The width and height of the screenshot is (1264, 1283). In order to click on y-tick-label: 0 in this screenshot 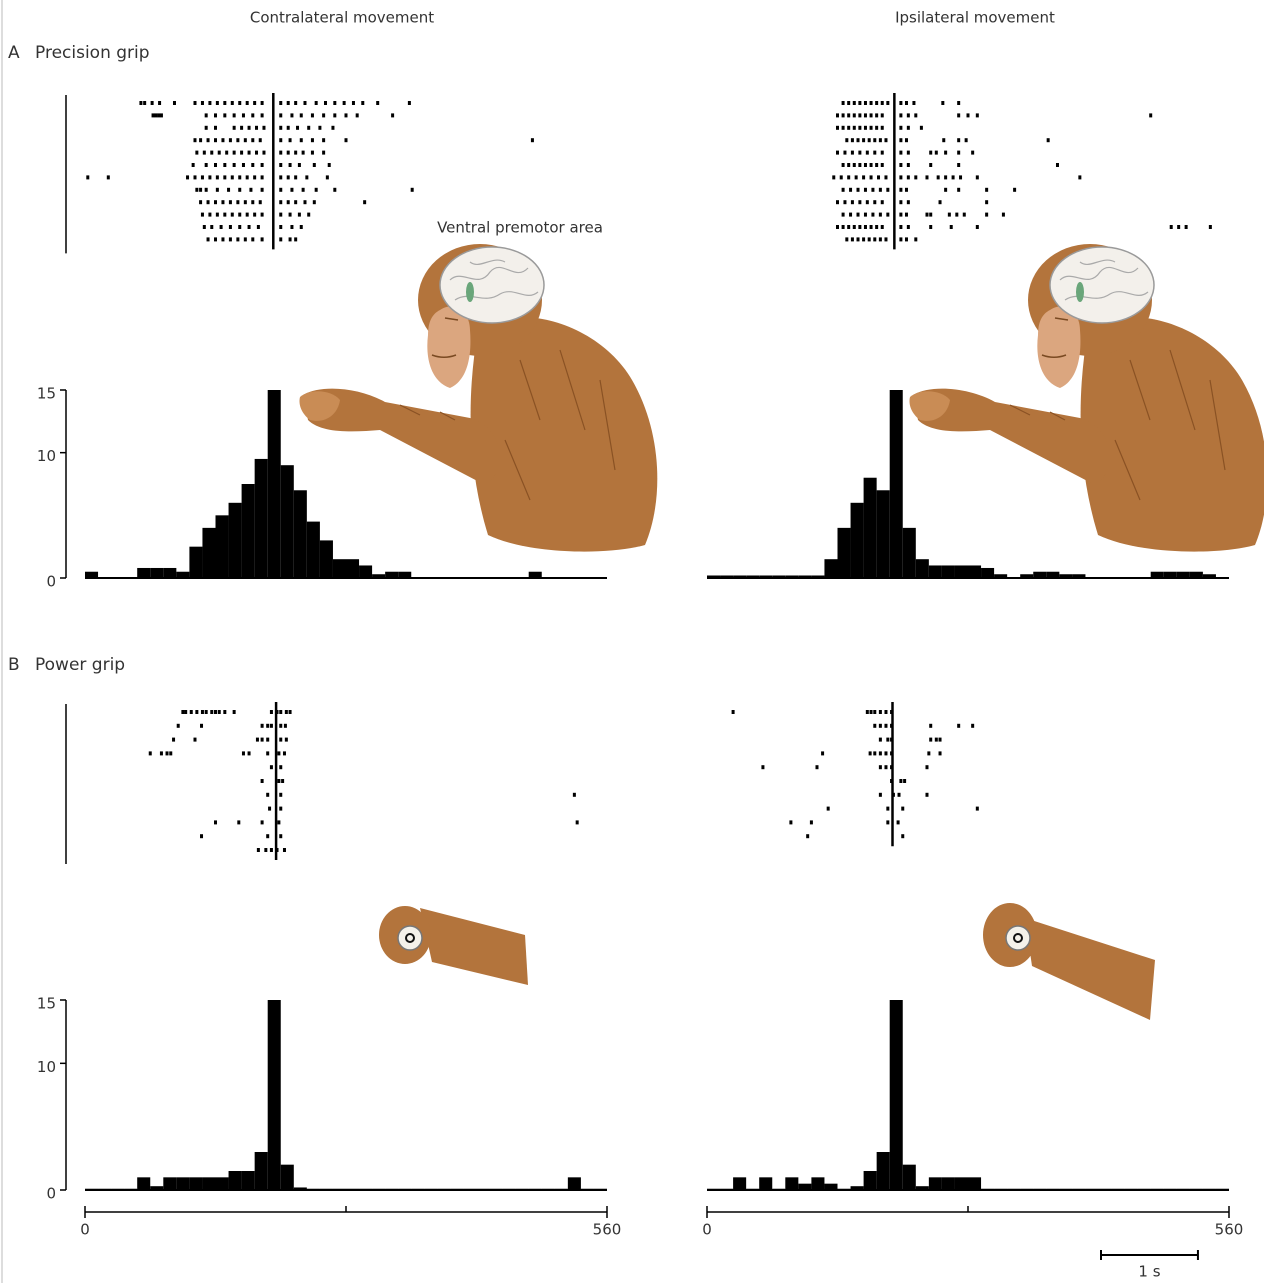, I will do `click(51, 1194)`.